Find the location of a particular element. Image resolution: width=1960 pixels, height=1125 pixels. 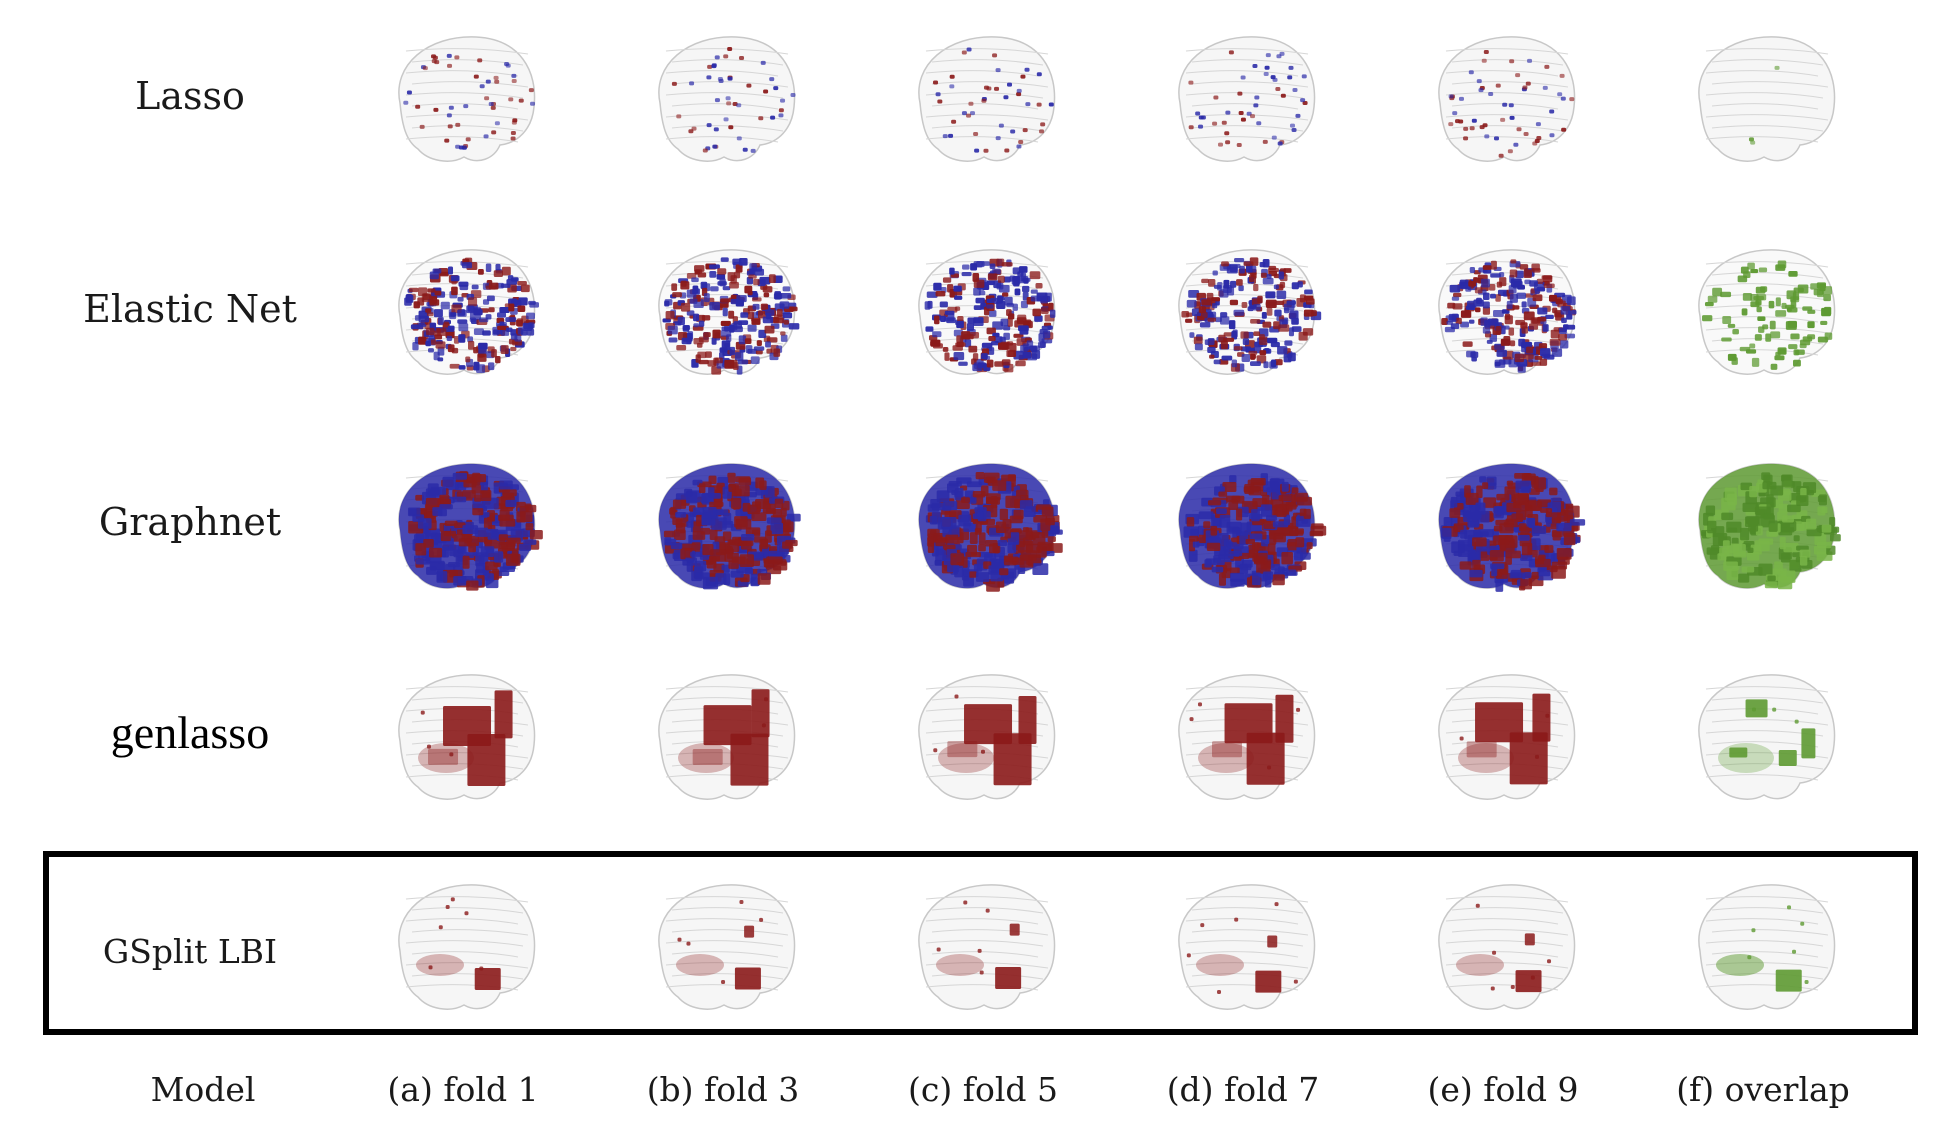

row-label-elastic-net: Elastic Net is located at coordinates (190, 309).